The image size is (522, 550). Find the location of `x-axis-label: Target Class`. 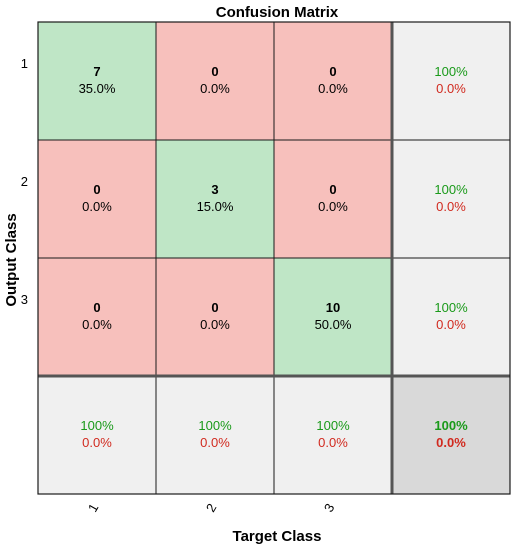

x-axis-label: Target Class is located at coordinates (277, 536).